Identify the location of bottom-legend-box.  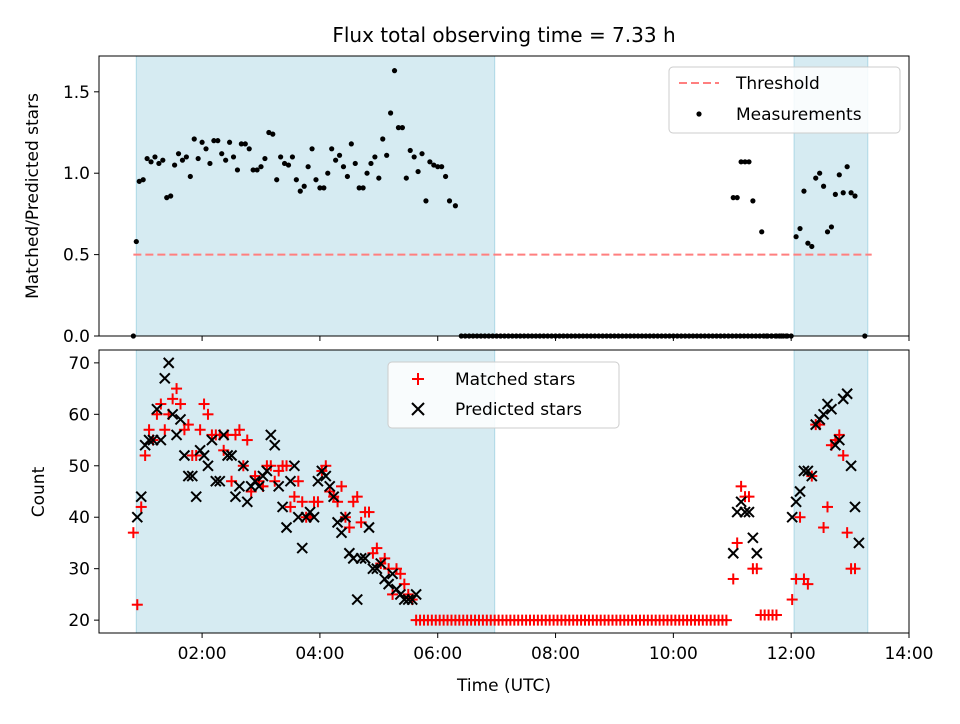
(503, 395).